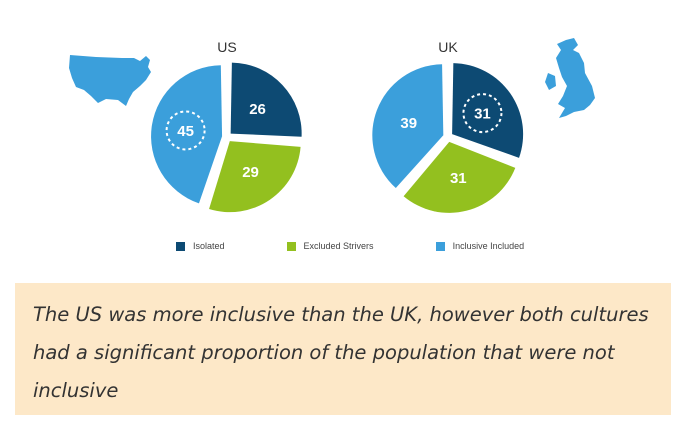  Describe the element at coordinates (266, 99) in the screenshot. I see `us-slice-isolated` at that location.